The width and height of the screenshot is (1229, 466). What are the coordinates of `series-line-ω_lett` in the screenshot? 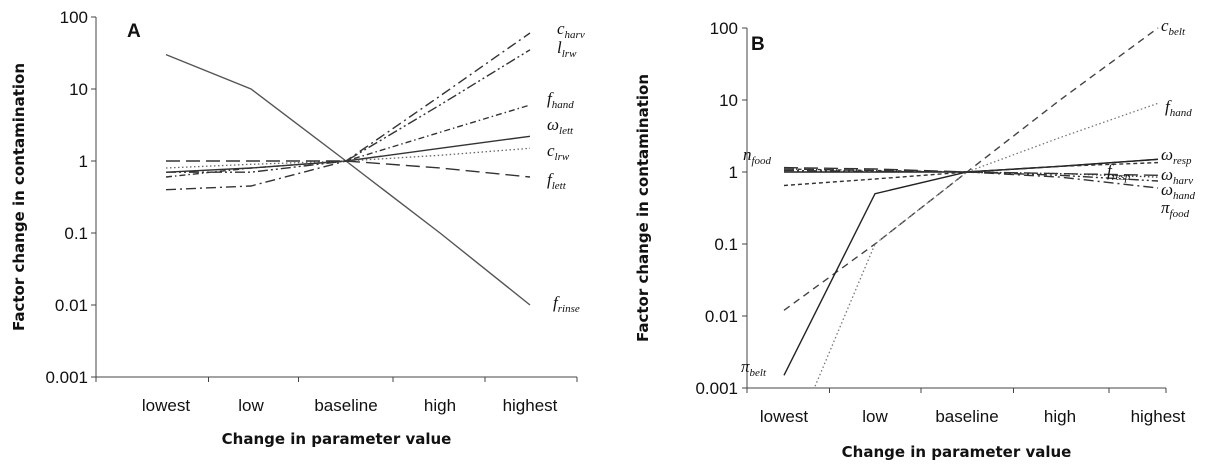 It's located at (348, 154).